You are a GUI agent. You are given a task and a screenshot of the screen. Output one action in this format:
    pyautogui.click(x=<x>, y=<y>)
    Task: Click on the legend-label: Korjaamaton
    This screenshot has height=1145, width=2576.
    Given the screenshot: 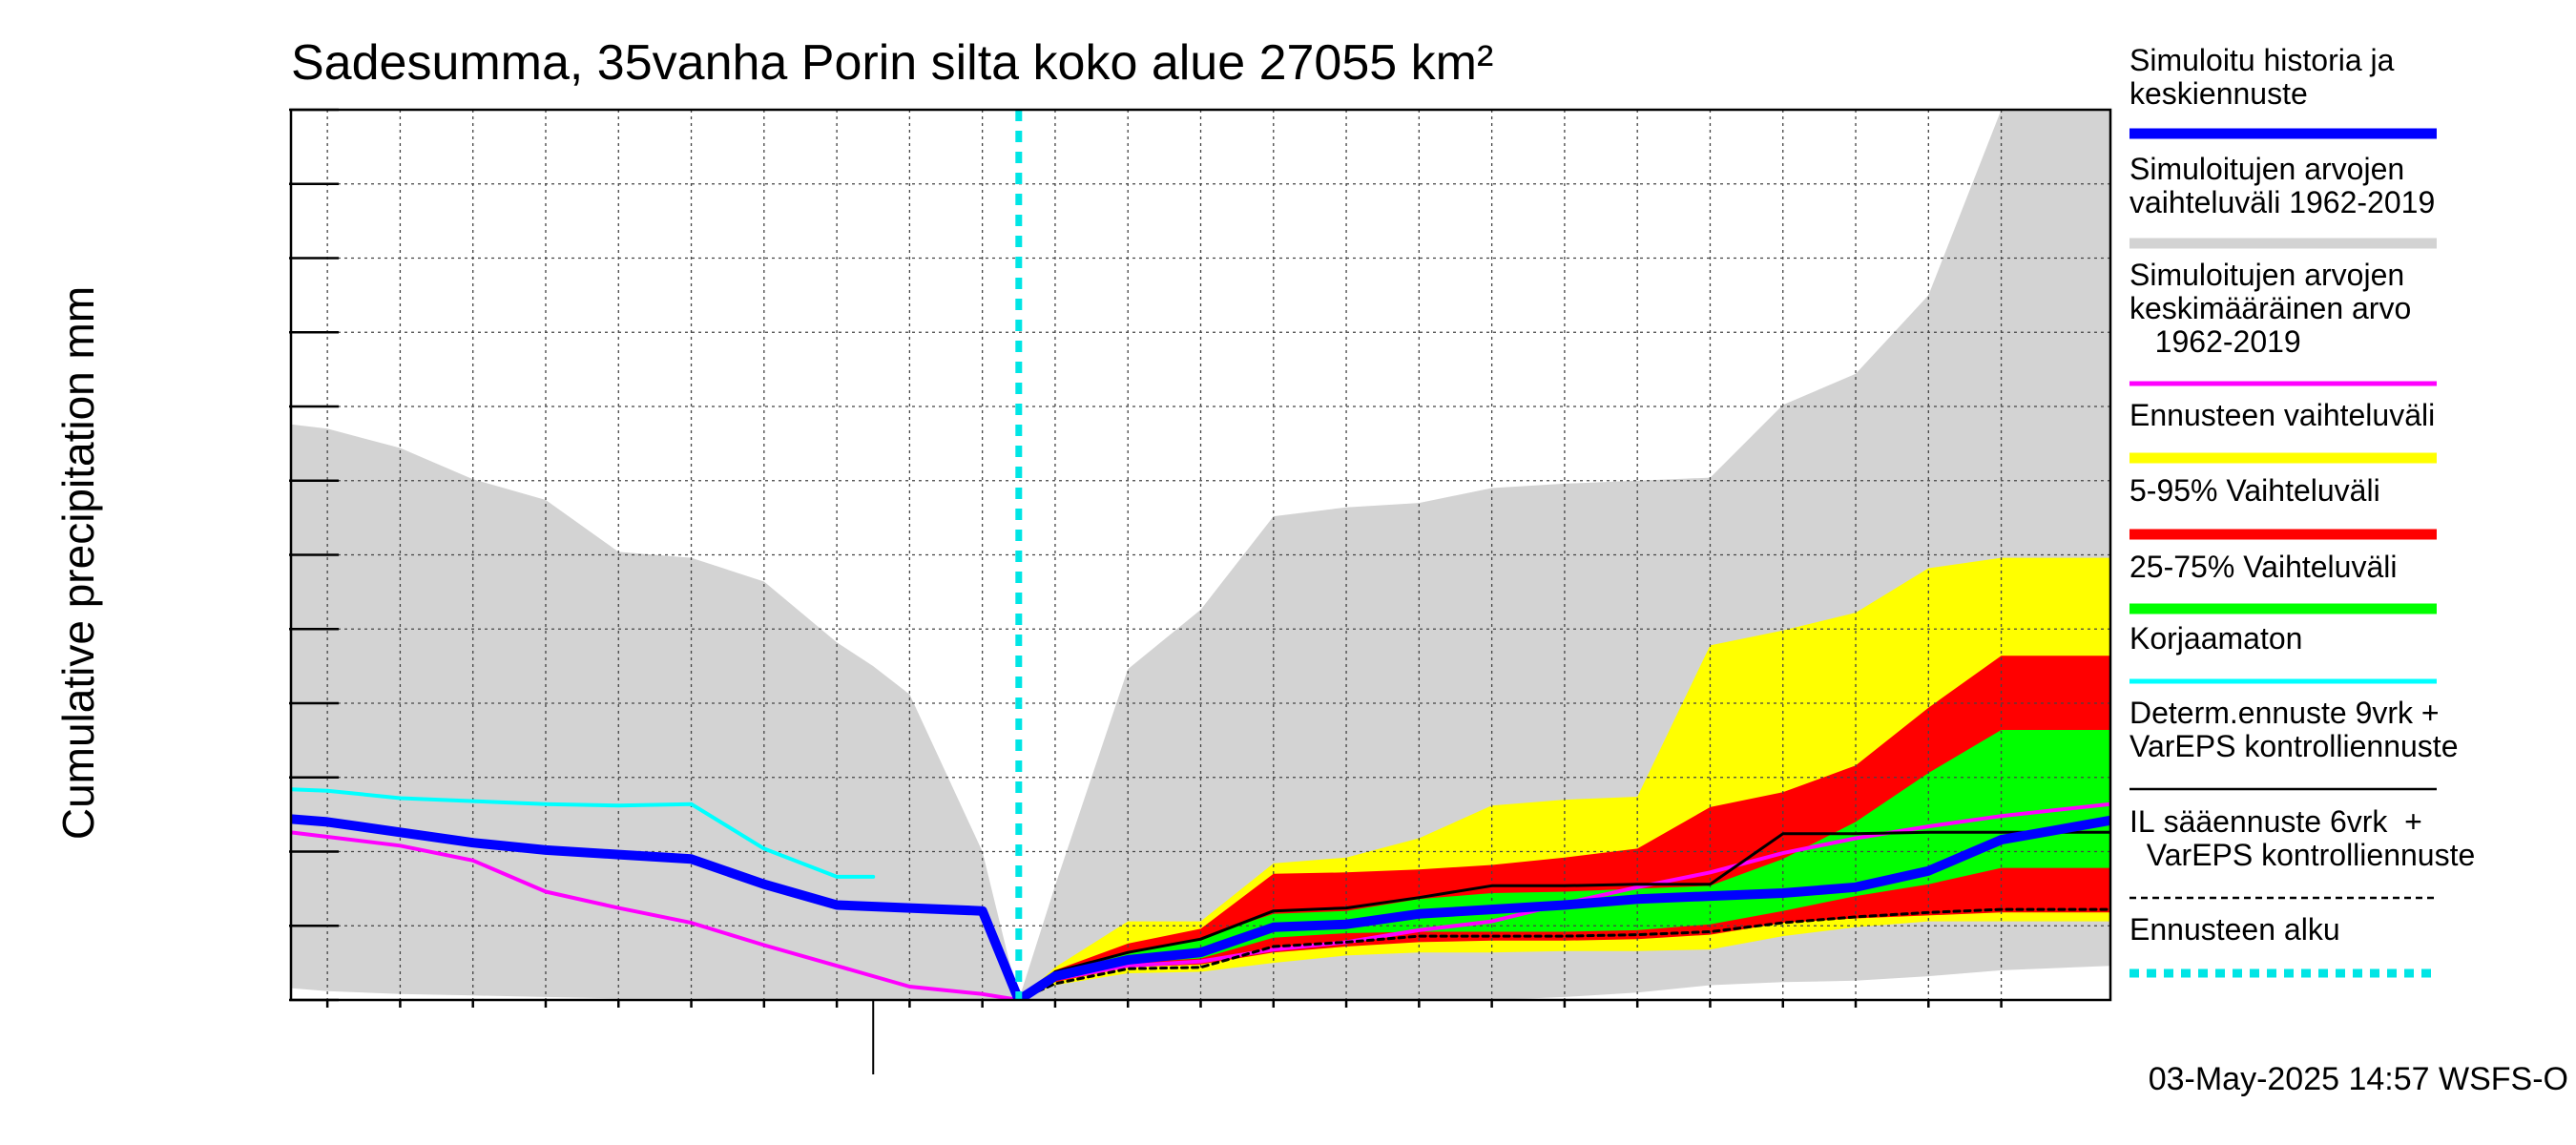 What is the action you would take?
    pyautogui.click(x=2215, y=639)
    